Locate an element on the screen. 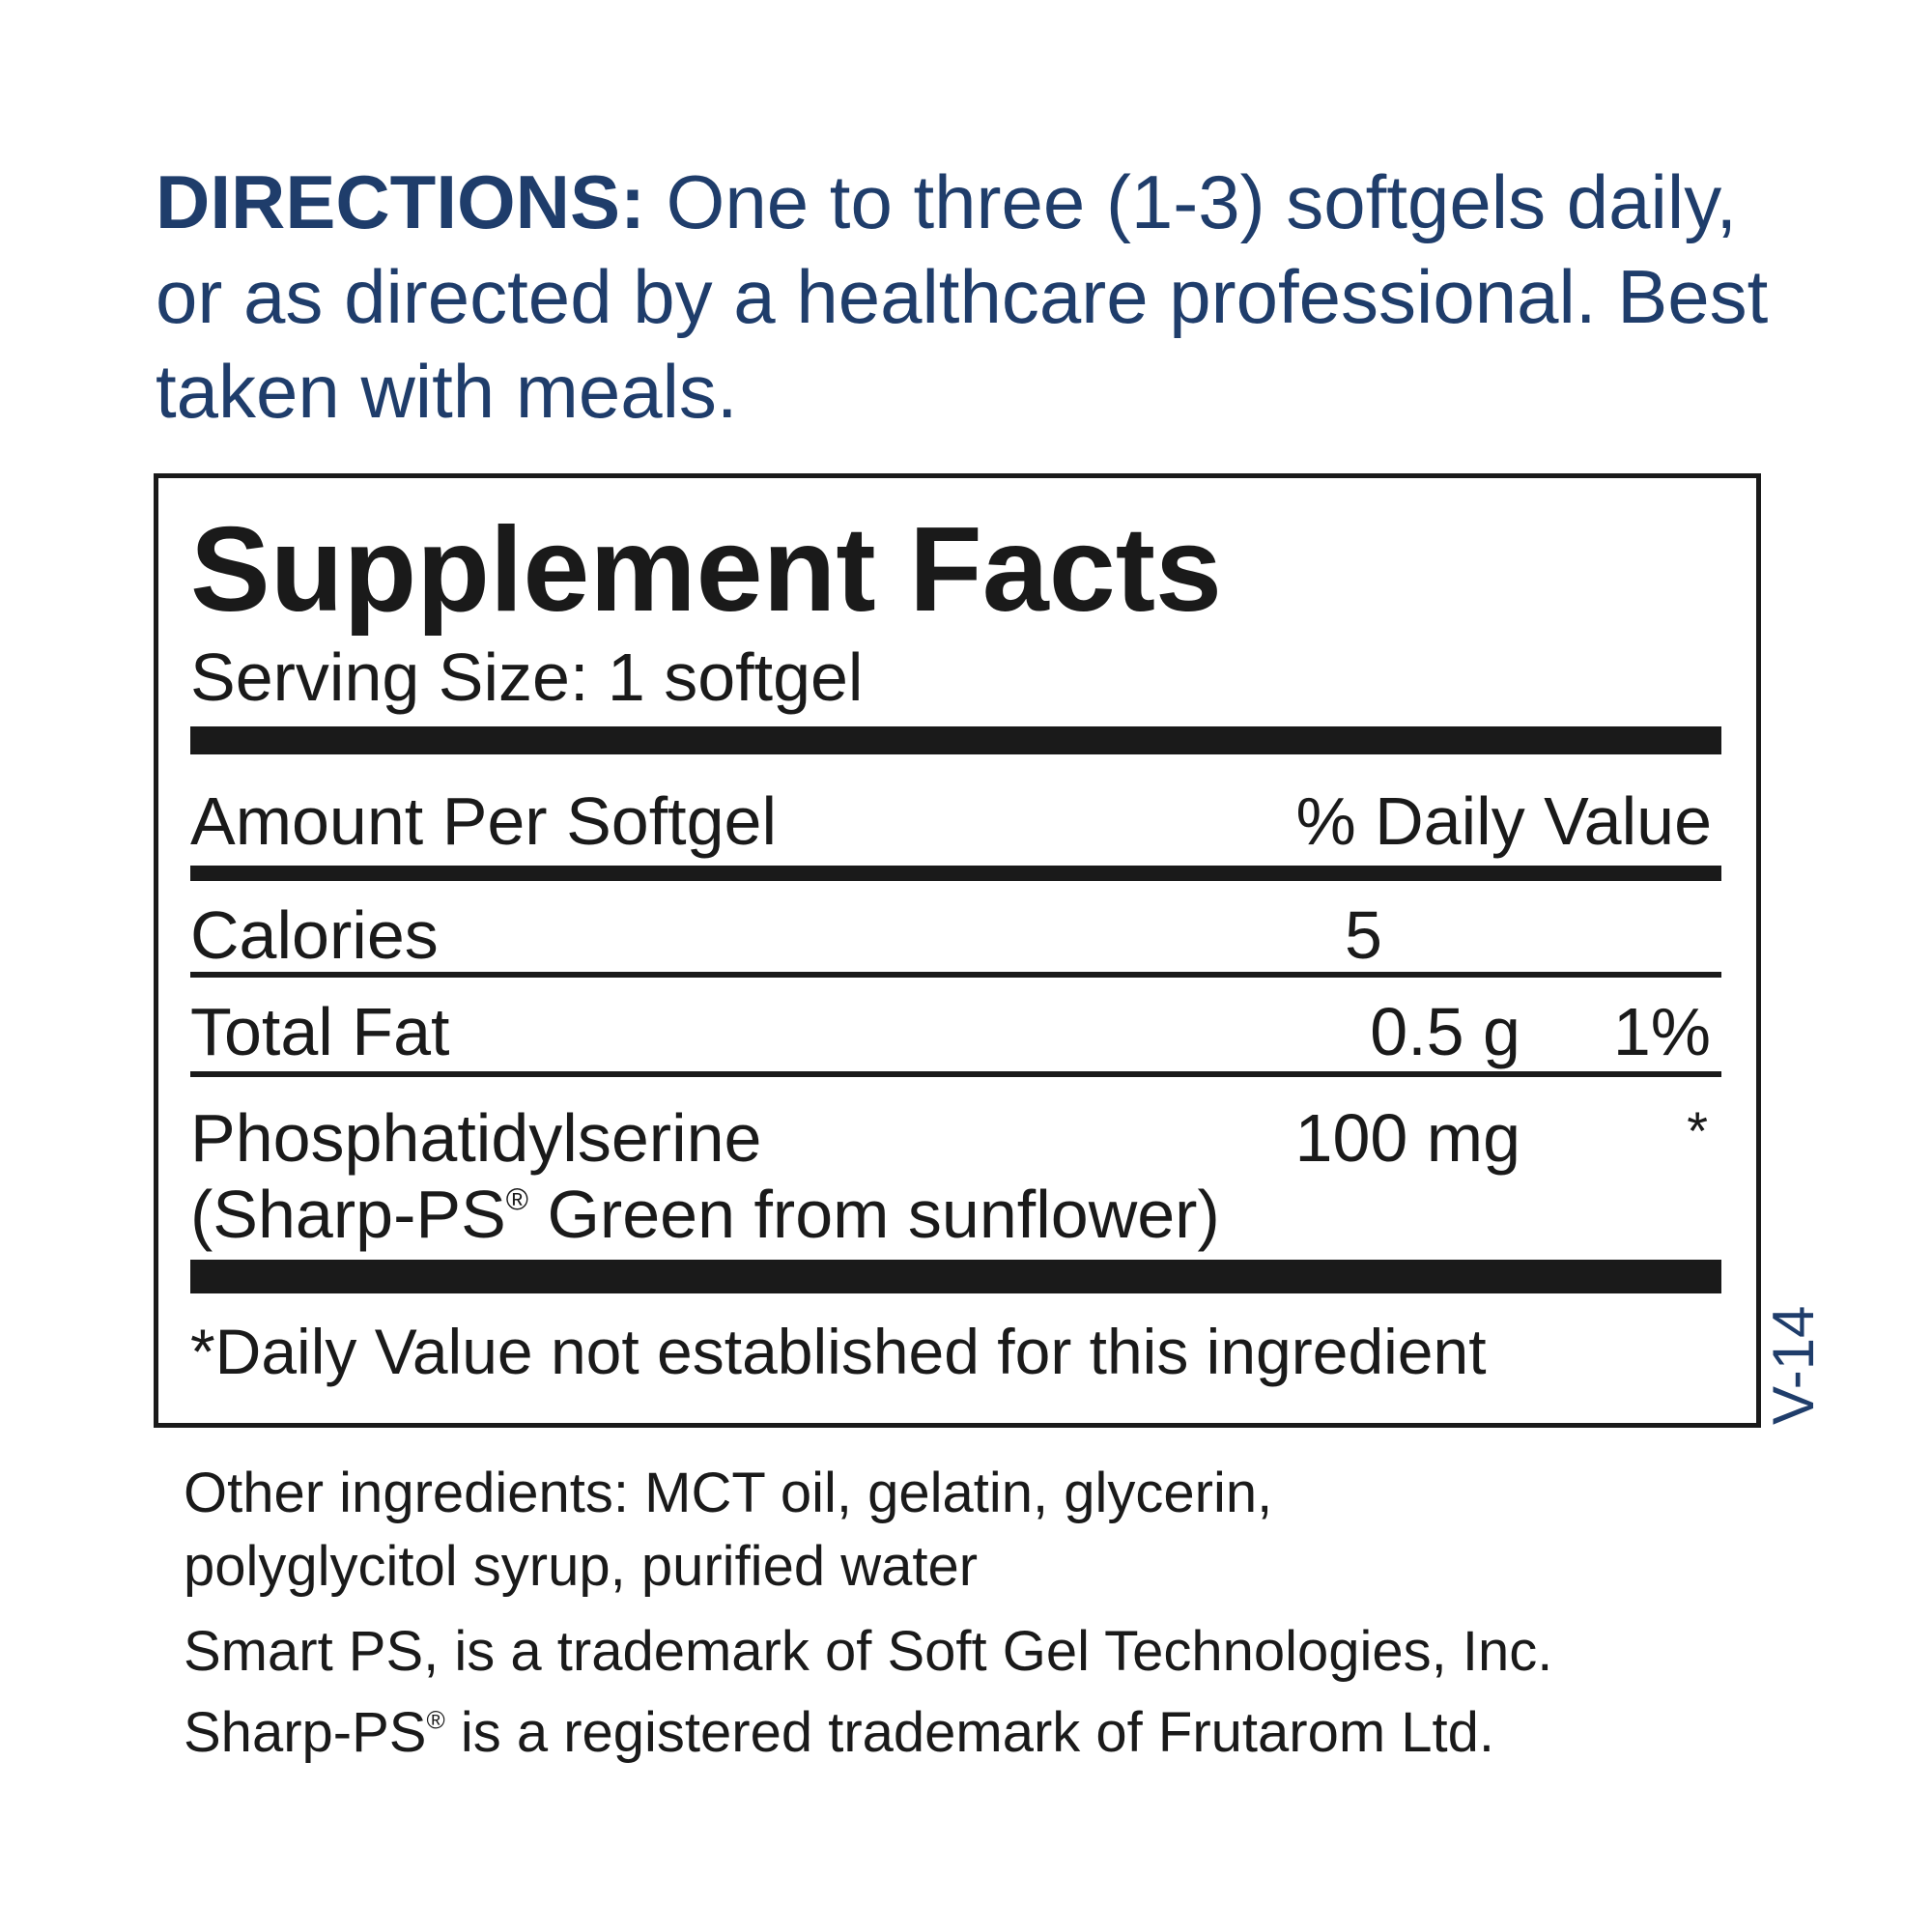 Image resolution: width=1932 pixels, height=1932 pixels. other-ingredients-line: polyglycitol syrup, purified water is located at coordinates (581, 1566).